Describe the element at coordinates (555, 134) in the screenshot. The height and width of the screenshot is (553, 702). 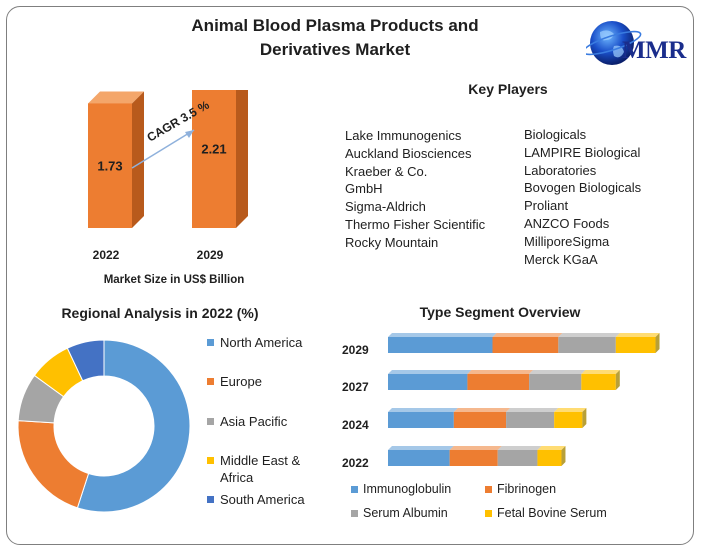
I see `key-player-right-0: Biologicals` at that location.